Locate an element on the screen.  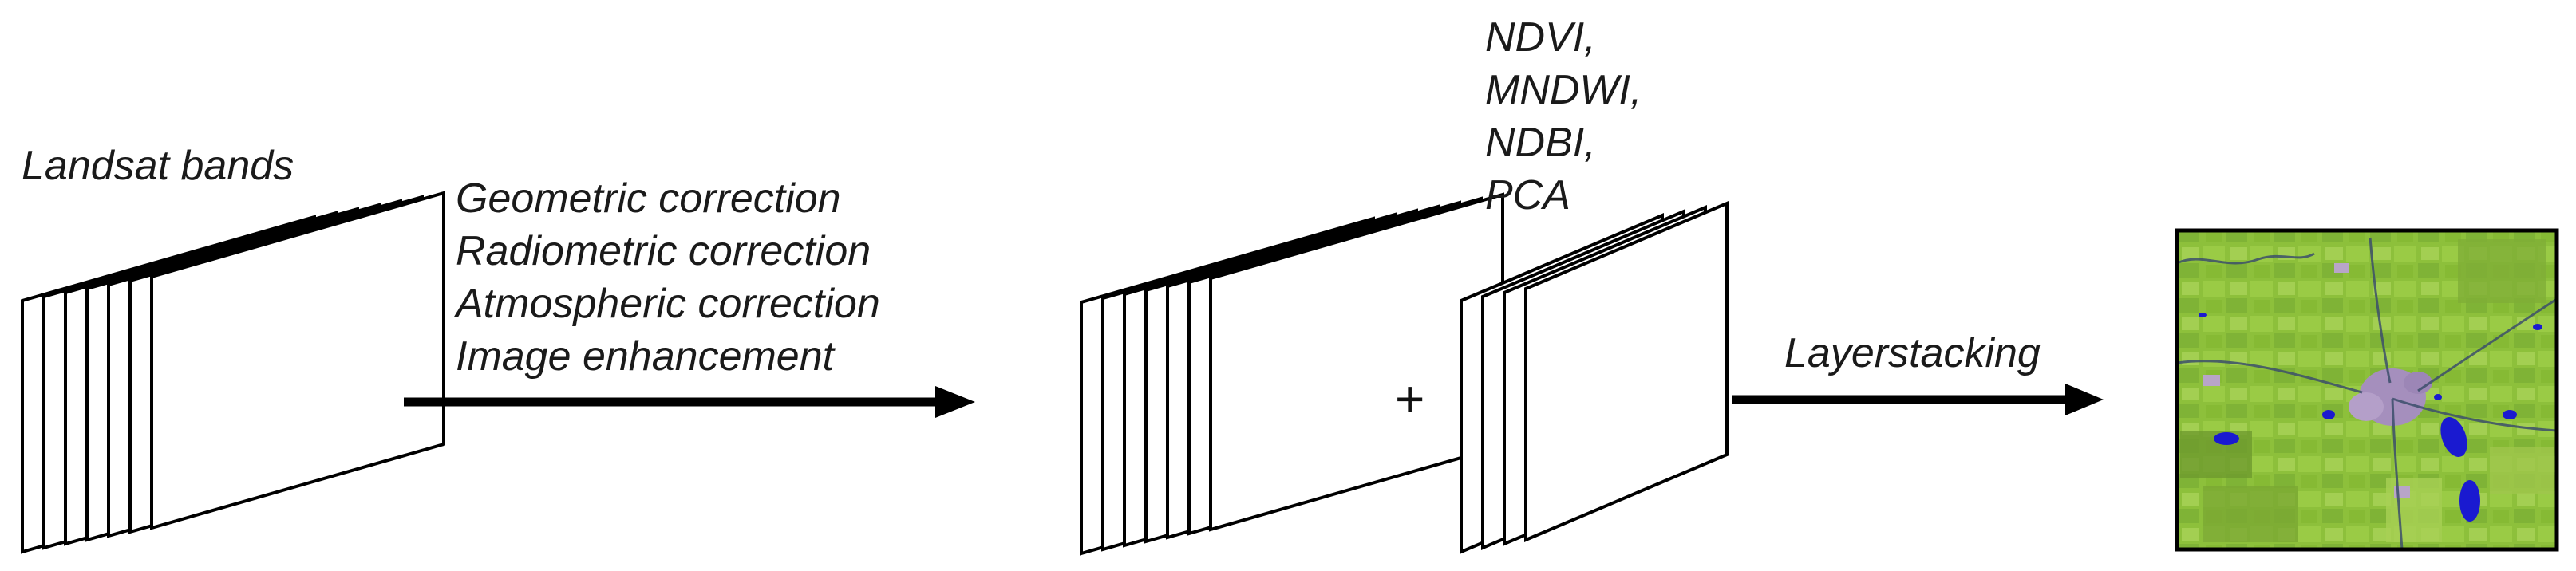
indices-stack is located at coordinates (1594, 377).